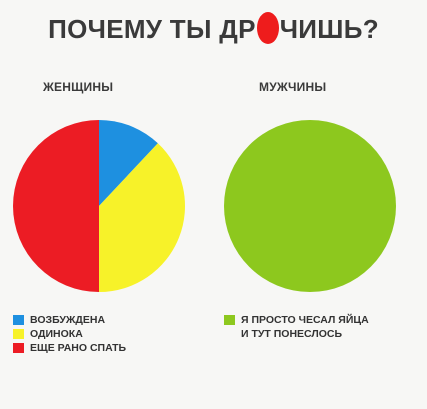  What do you see at coordinates (267, 28) in the screenshot?
I see `censor-blot-icon` at bounding box center [267, 28].